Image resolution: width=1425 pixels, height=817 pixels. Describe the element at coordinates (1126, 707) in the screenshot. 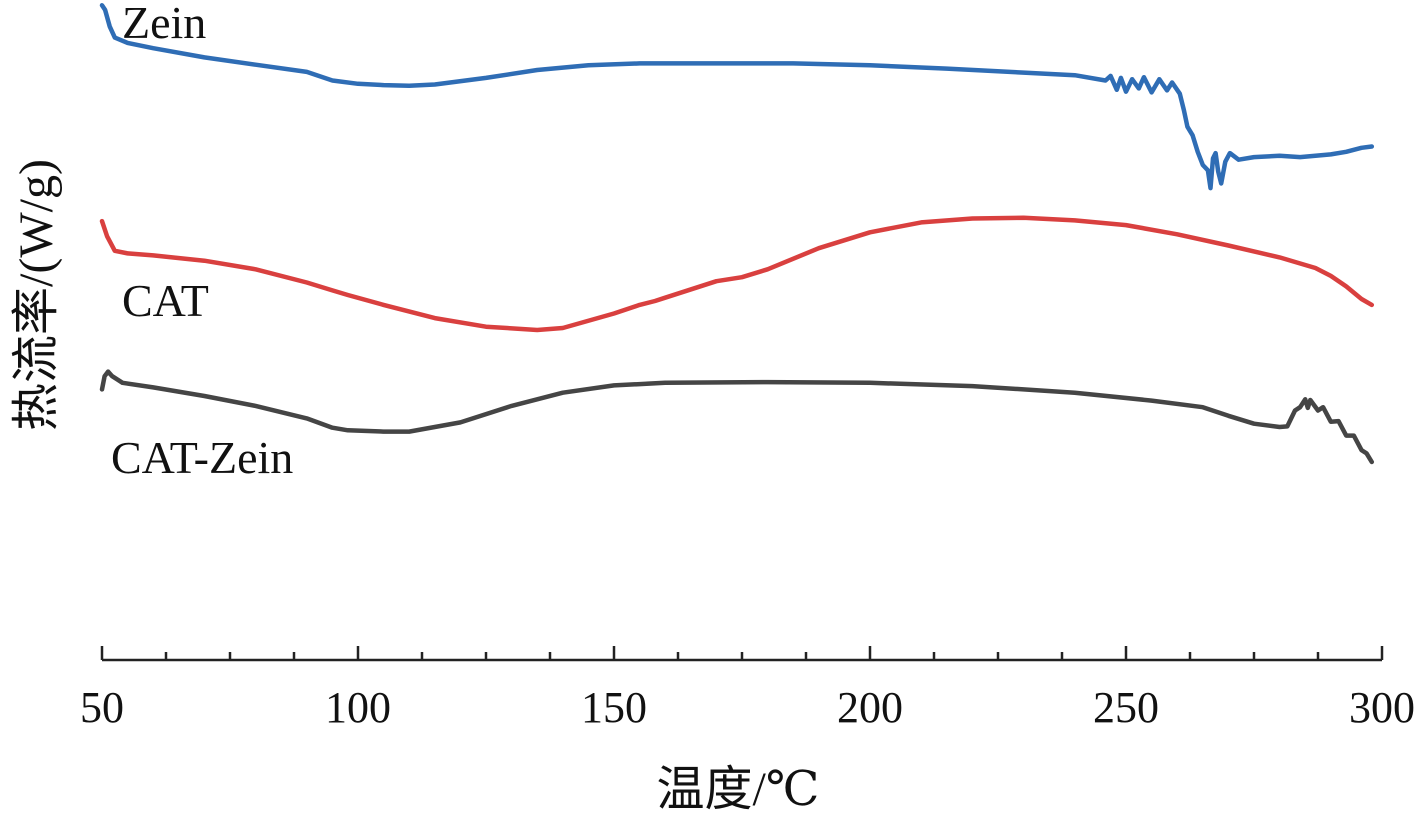

I see `x-tick-label: 250` at that location.